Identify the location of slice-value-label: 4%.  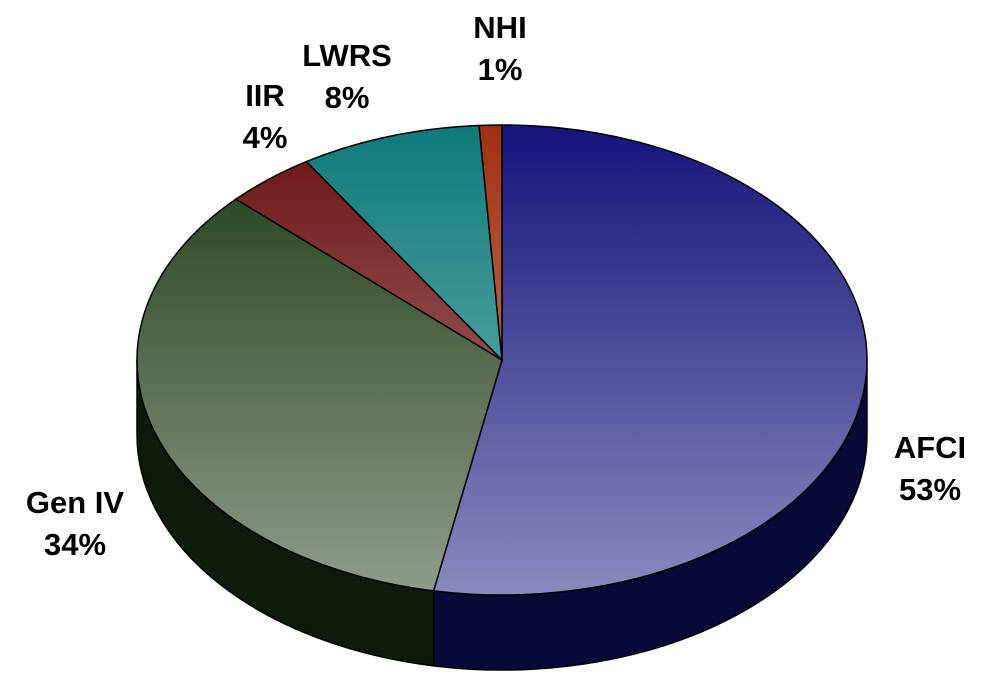
(265, 137).